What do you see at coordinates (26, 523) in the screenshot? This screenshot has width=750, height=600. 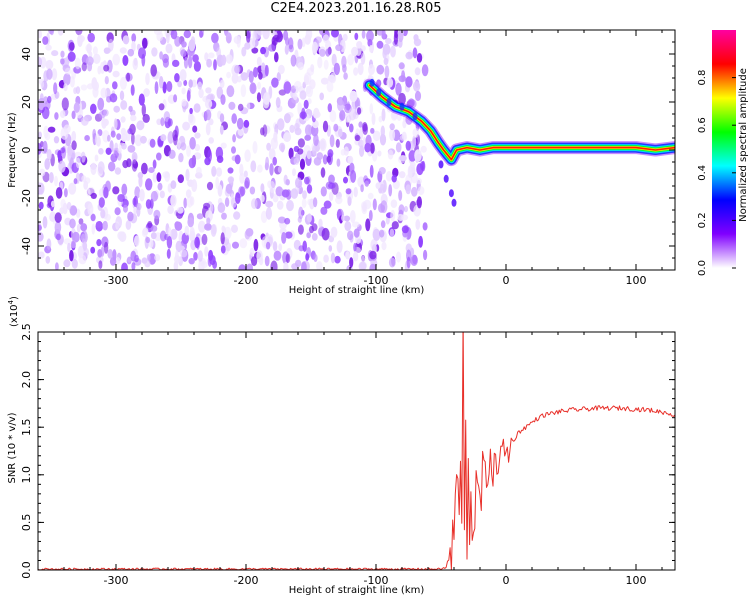 I see `y-tick-label: 0.5` at bounding box center [26, 523].